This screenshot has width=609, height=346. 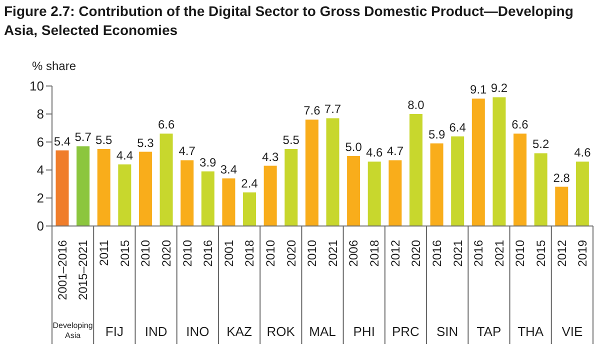 What do you see at coordinates (198, 331) in the screenshot?
I see `text: INO` at bounding box center [198, 331].